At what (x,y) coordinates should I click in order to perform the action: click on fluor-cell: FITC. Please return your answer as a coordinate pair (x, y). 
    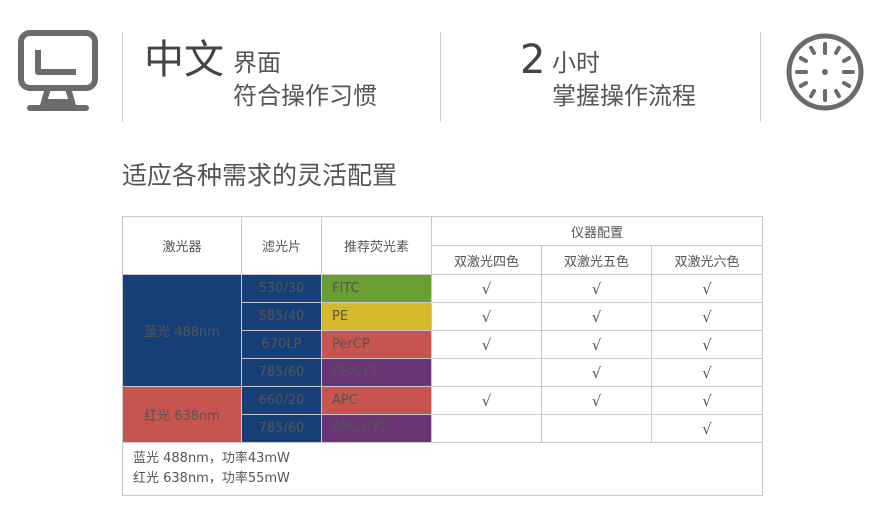
    Looking at the image, I should click on (376, 288).